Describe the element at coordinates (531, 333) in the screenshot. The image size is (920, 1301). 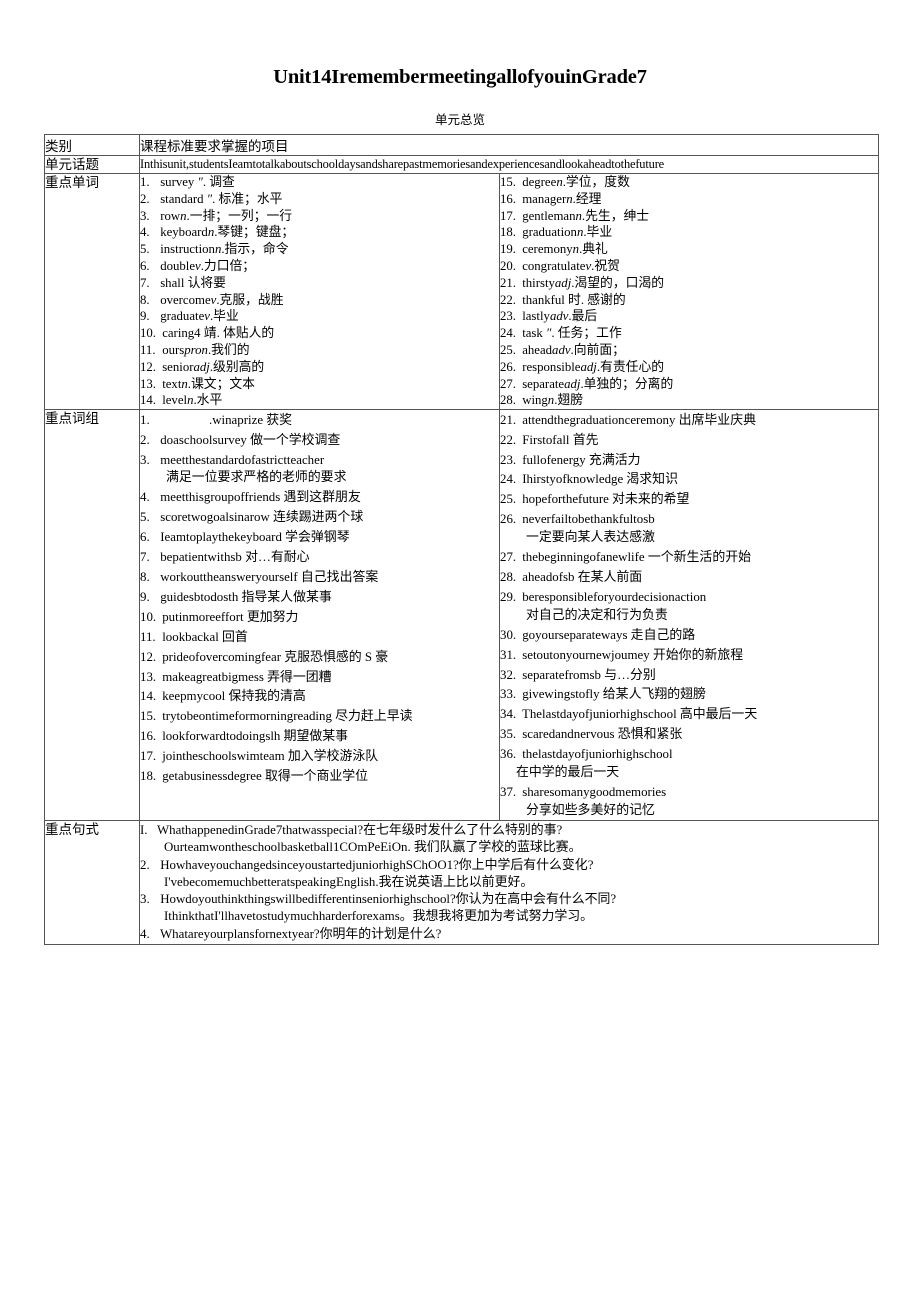
I see `vocab-word: task` at that location.